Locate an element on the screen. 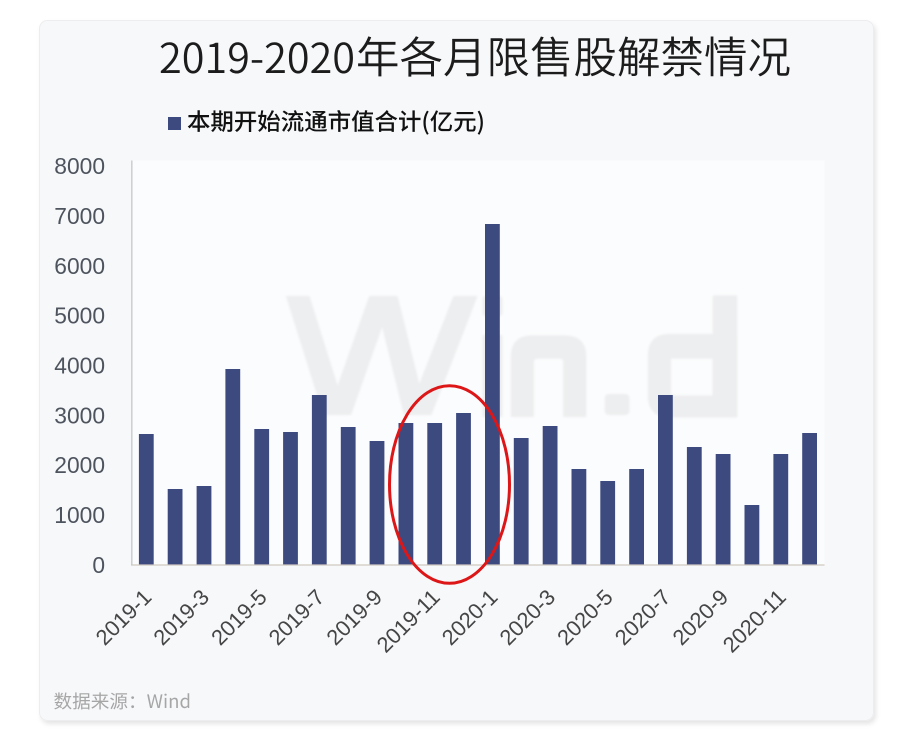 The width and height of the screenshot is (909, 744). svg-text: 7000 is located at coordinates (79, 216).